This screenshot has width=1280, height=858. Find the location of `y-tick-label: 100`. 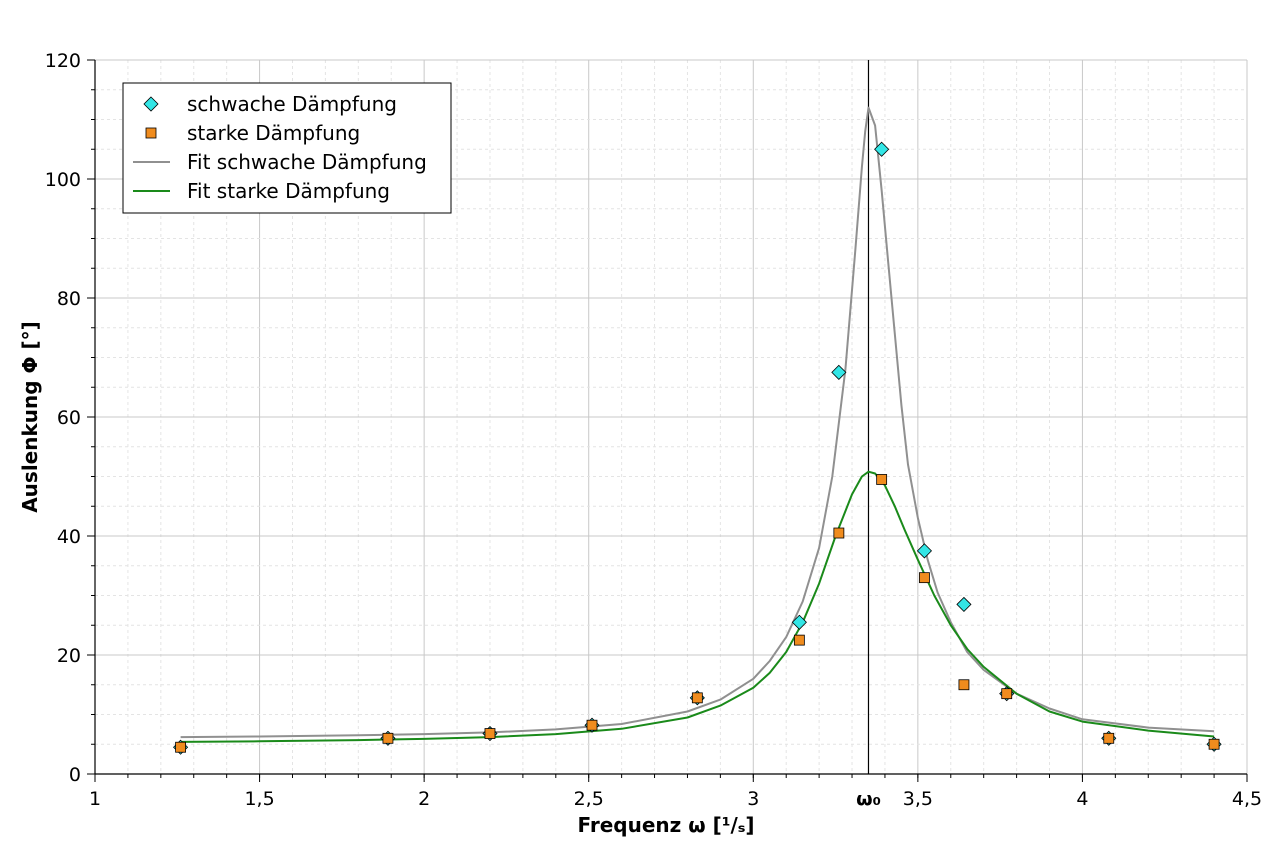

y-tick-label: 100 is located at coordinates (63, 180).